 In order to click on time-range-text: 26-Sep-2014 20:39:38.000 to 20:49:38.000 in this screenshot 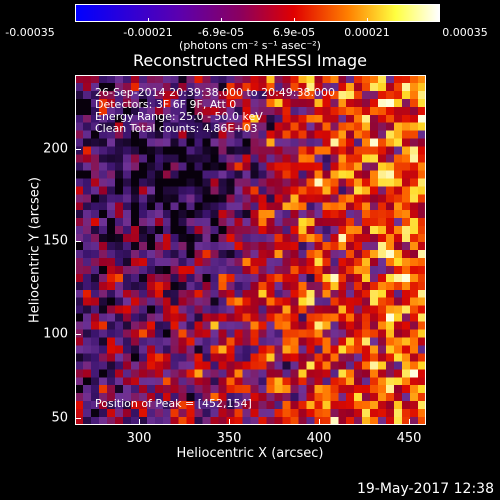, I will do `click(215, 92)`.